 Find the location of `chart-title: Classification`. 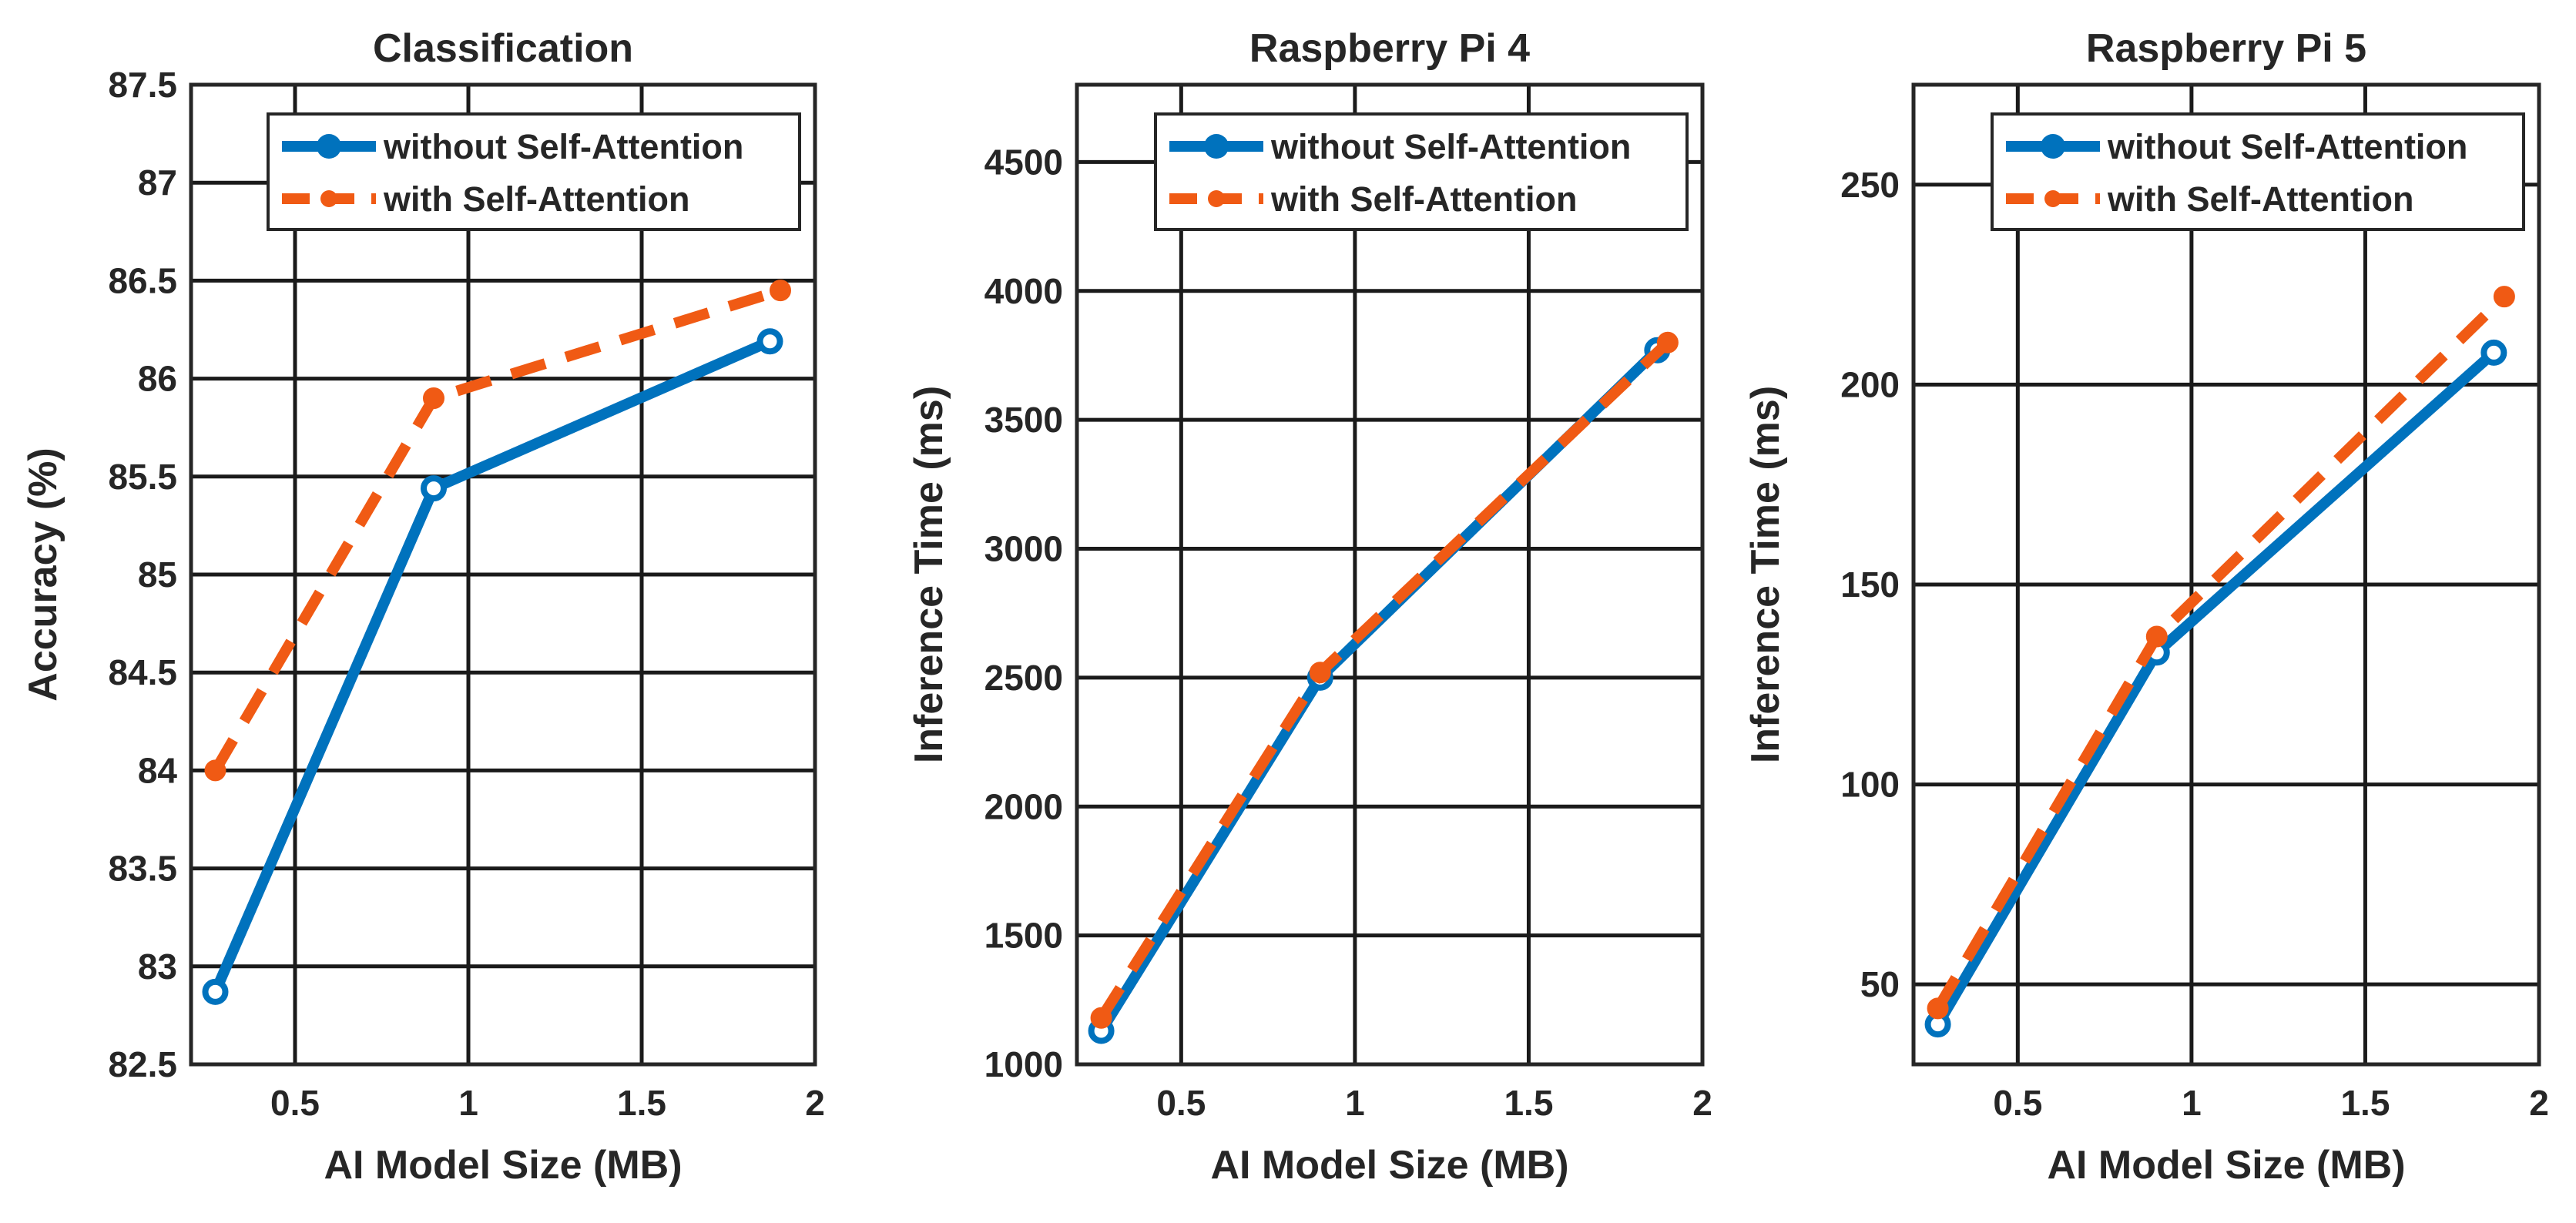

chart-title: Classification is located at coordinates (503, 48).